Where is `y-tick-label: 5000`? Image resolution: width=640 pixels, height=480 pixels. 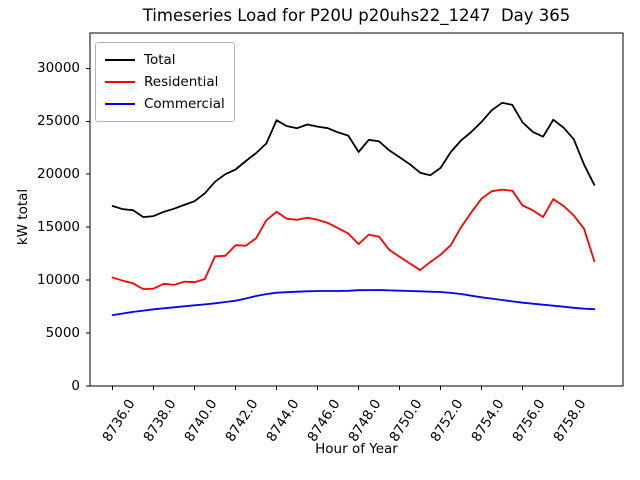
y-tick-label: 5000 is located at coordinates (62, 333).